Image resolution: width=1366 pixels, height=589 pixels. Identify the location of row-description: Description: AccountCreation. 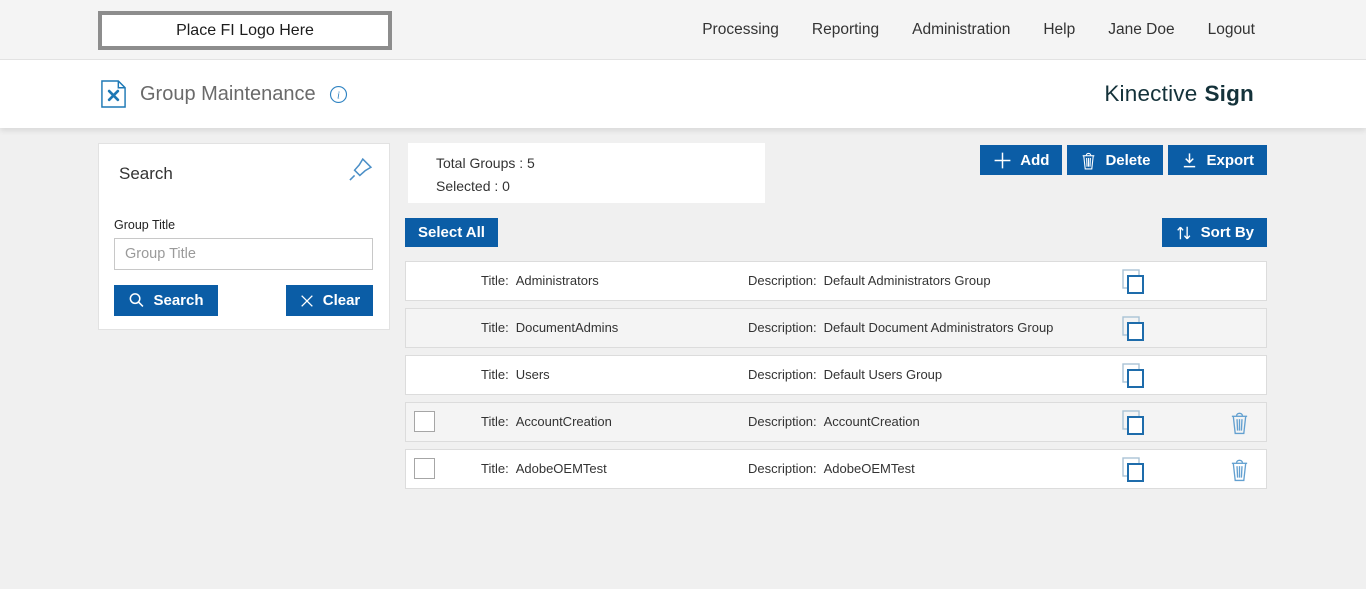
(834, 422).